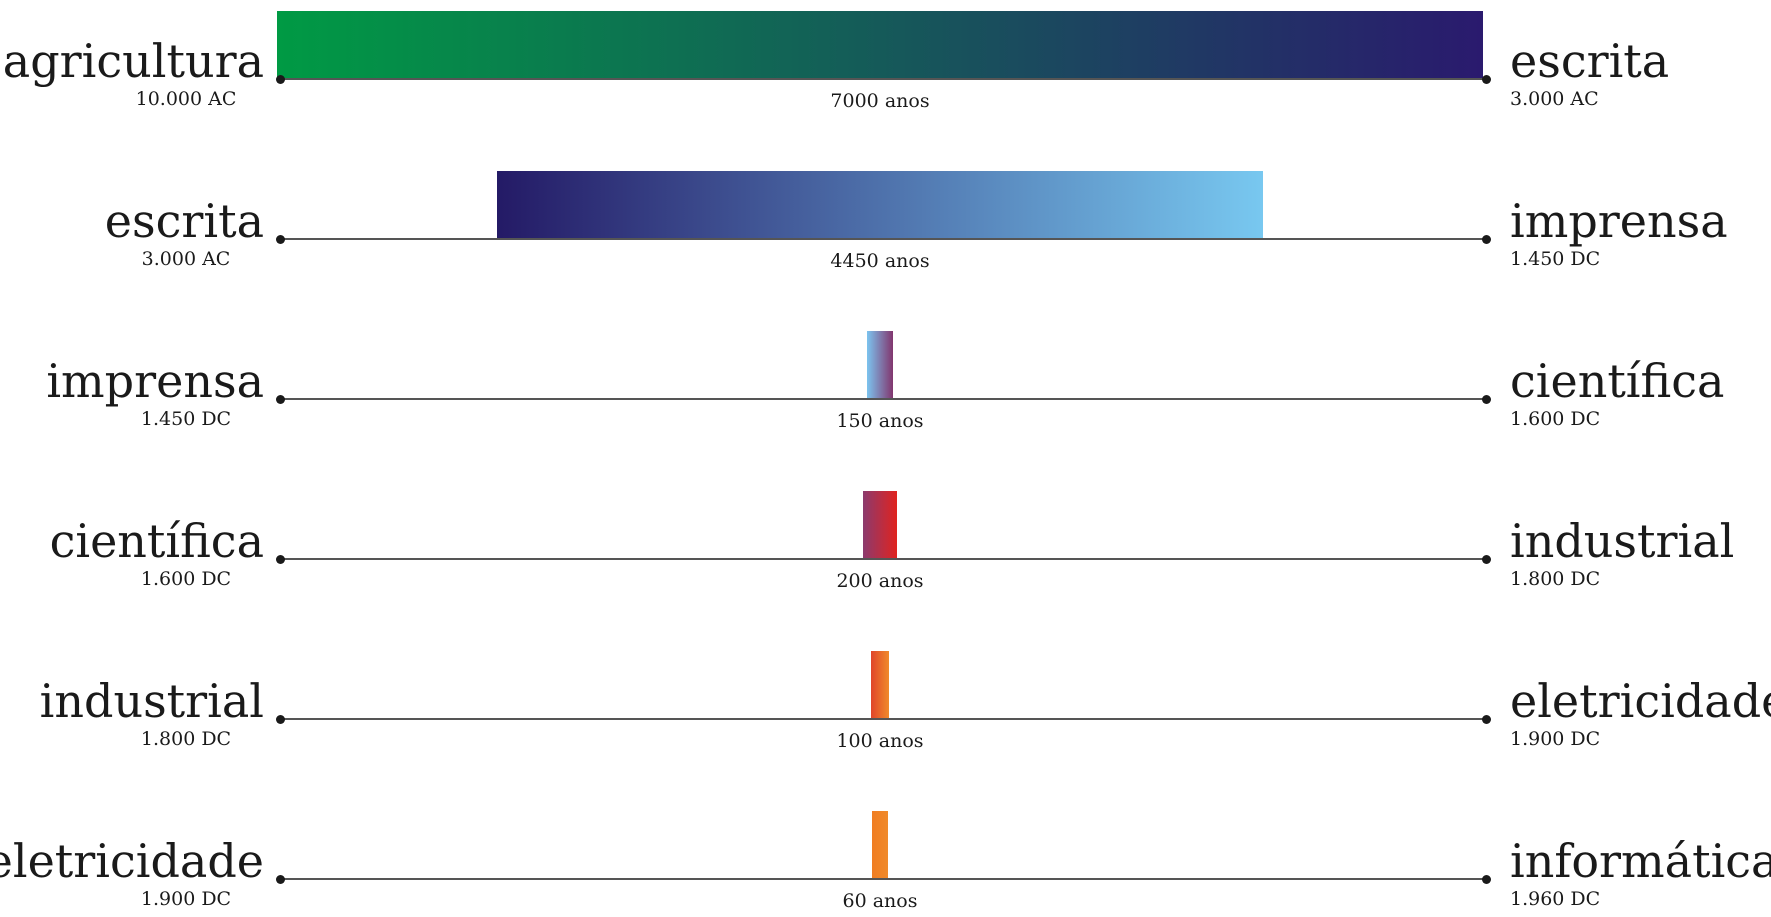  I want to click on start-date-label: 1.600 DC, so click(186, 579).